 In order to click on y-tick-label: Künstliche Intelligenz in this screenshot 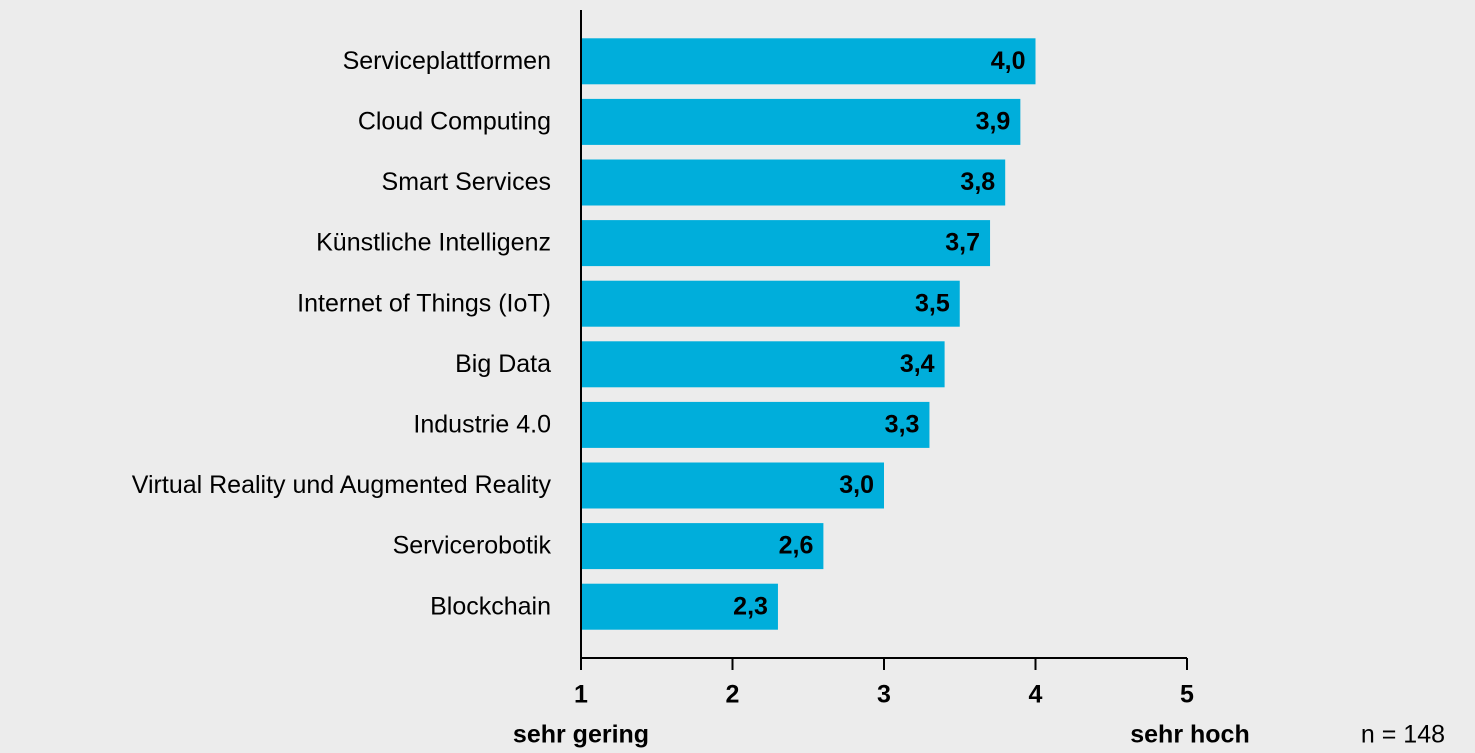, I will do `click(433, 243)`.